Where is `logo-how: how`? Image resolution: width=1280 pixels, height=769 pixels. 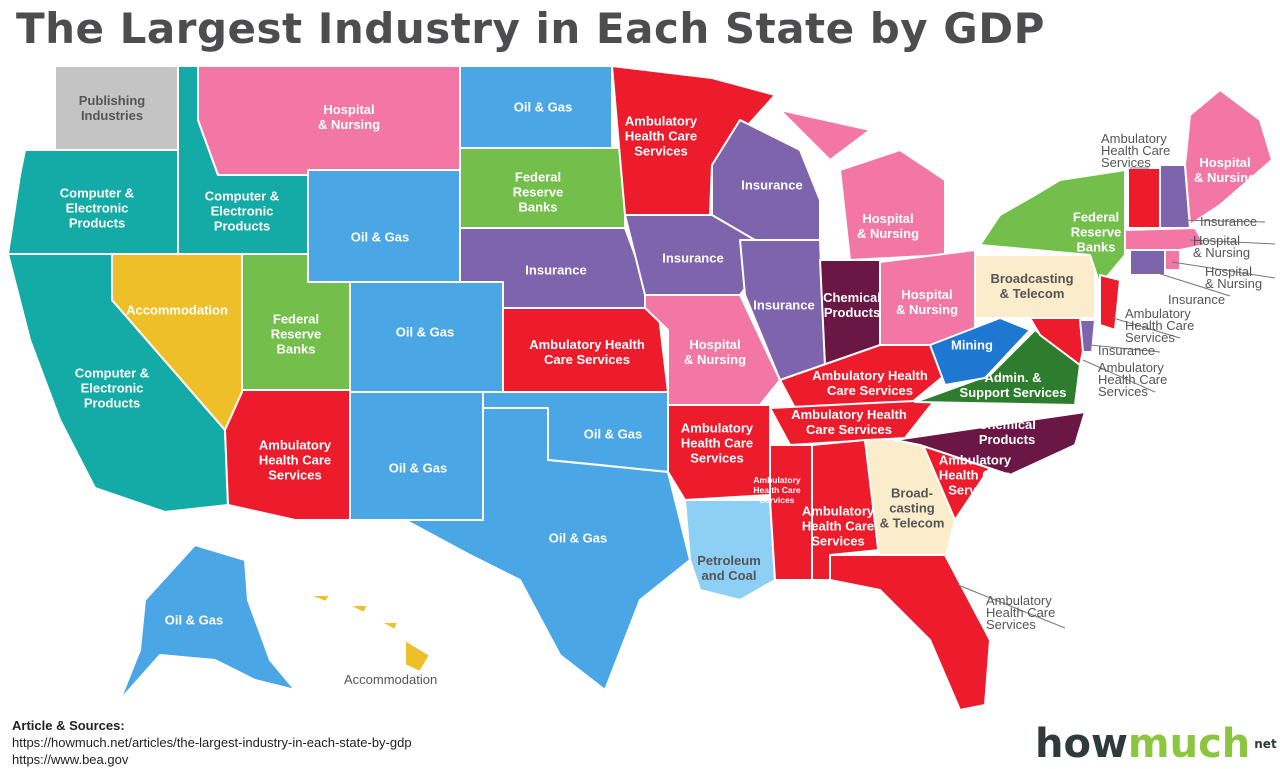
logo-how: how is located at coordinates (1081, 744).